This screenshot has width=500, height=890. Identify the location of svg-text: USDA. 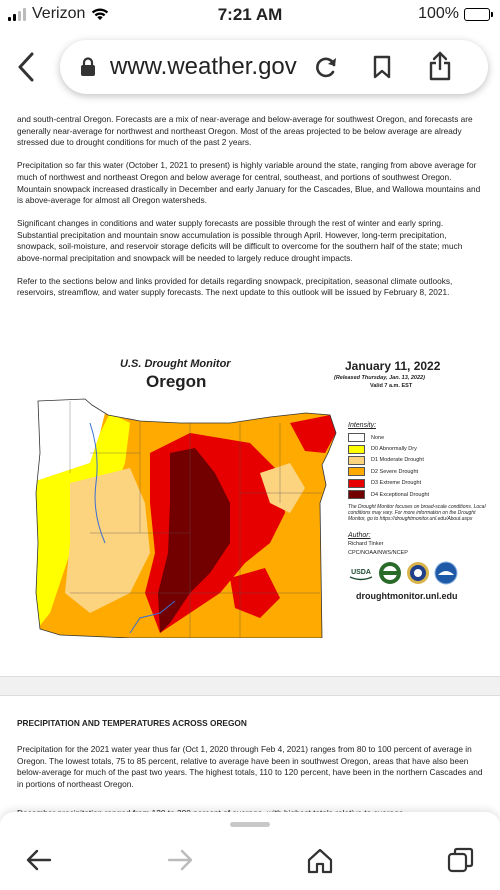
(361, 572).